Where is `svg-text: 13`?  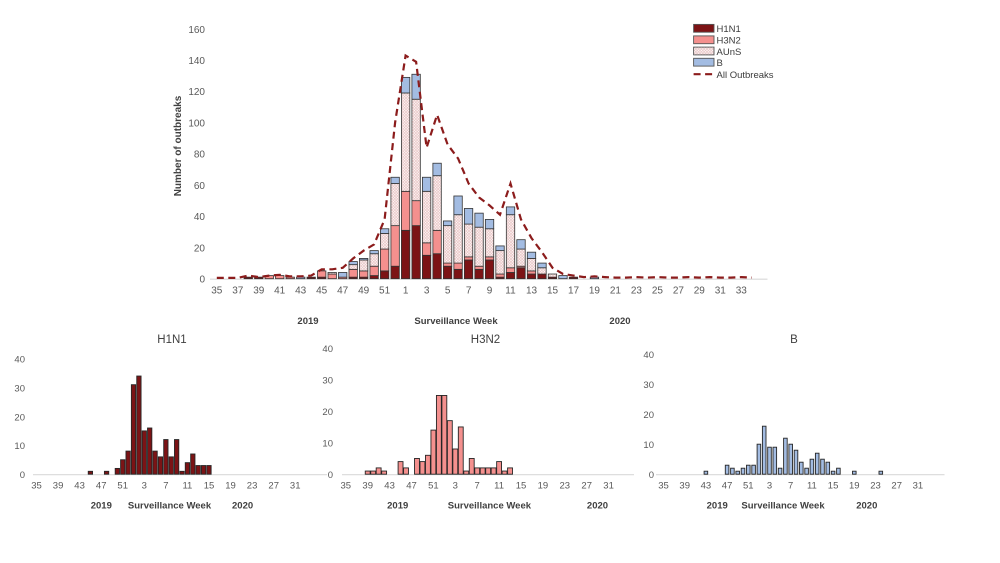
svg-text: 13 is located at coordinates (532, 291).